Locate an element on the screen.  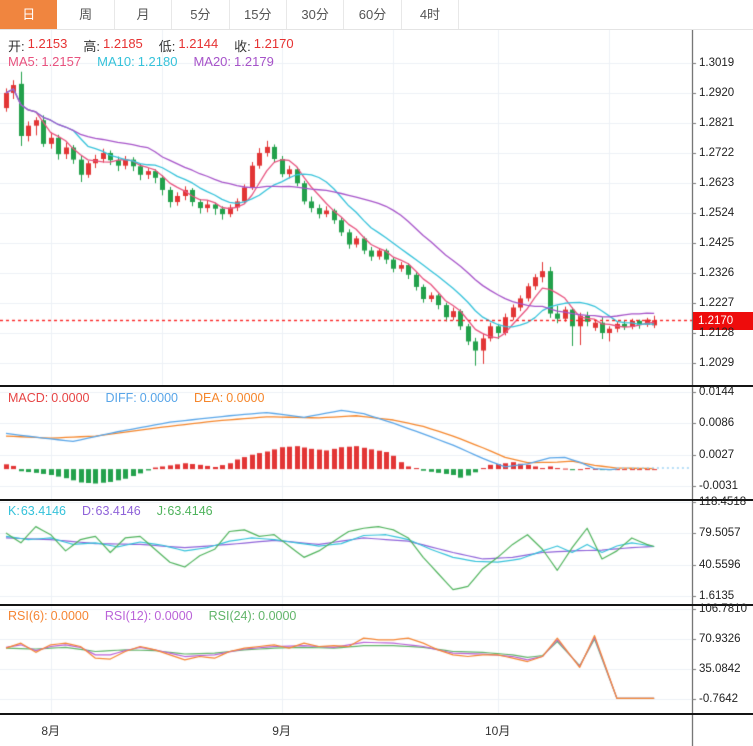
toolbar-tab-1: 周 is located at coordinates (86, 14).